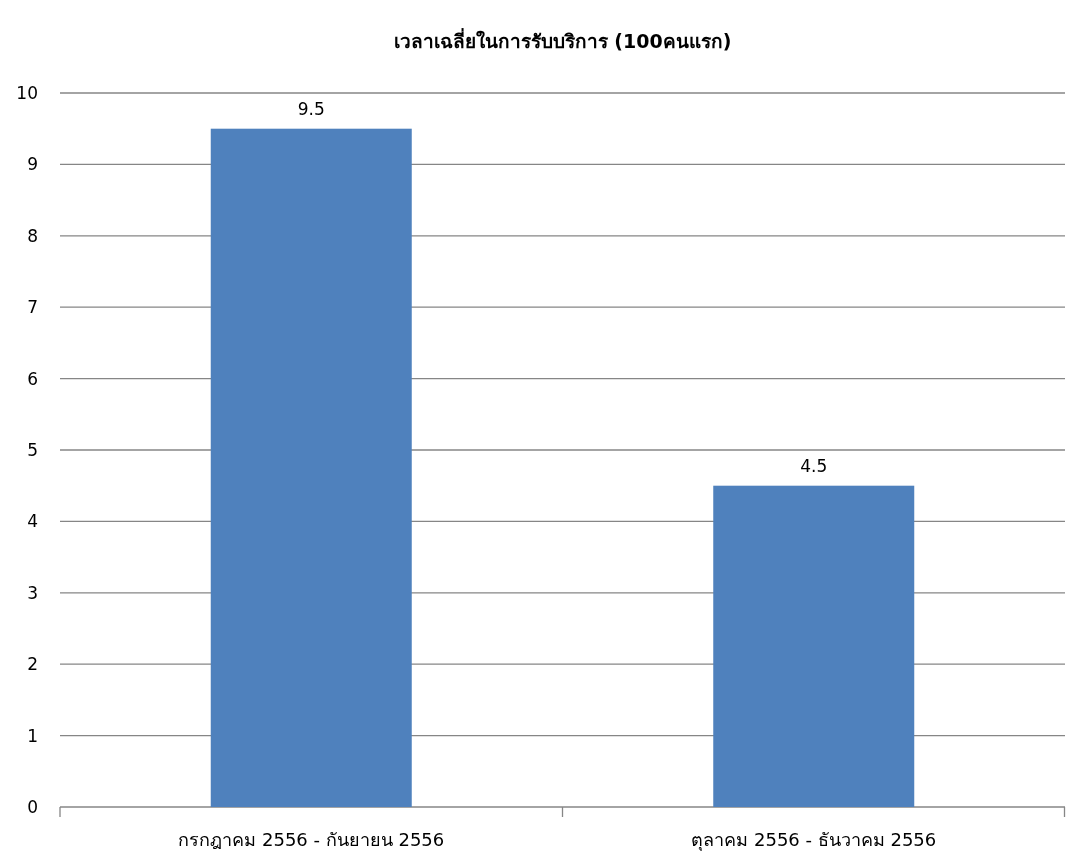 Image resolution: width=1067 pixels, height=859 pixels. Describe the element at coordinates (32, 164) in the screenshot. I see `y-tick-label: 9` at that location.